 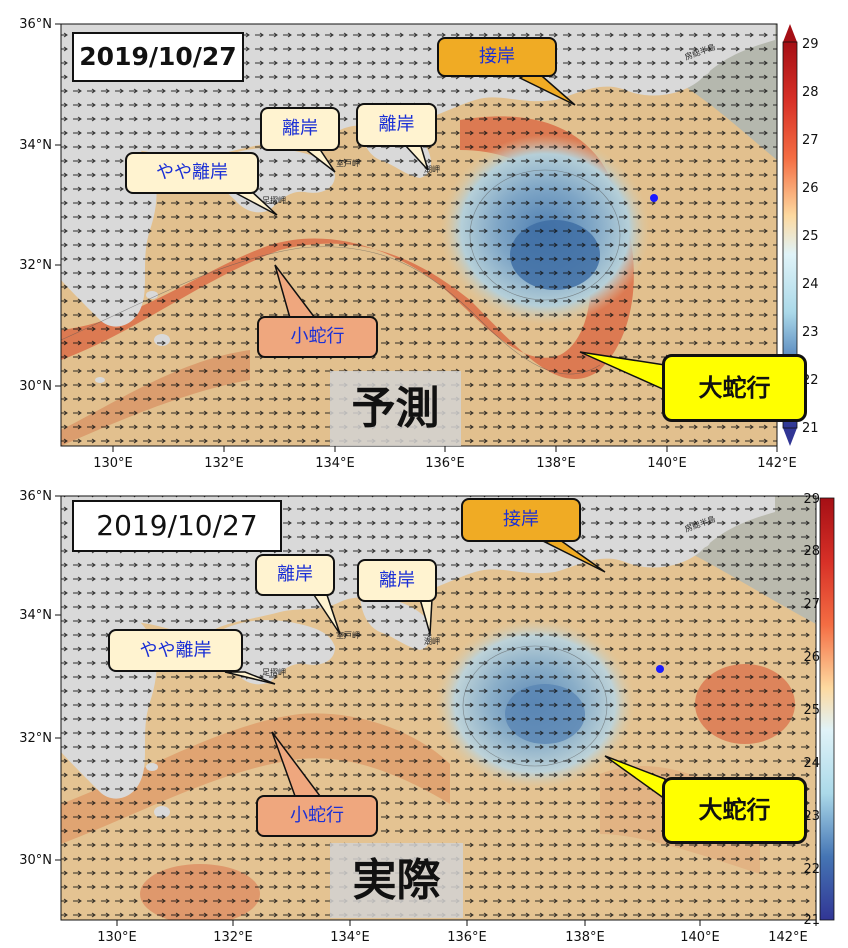 What do you see at coordinates (395, 408) in the screenshot?
I see `forecast-label: 予測` at bounding box center [395, 408].